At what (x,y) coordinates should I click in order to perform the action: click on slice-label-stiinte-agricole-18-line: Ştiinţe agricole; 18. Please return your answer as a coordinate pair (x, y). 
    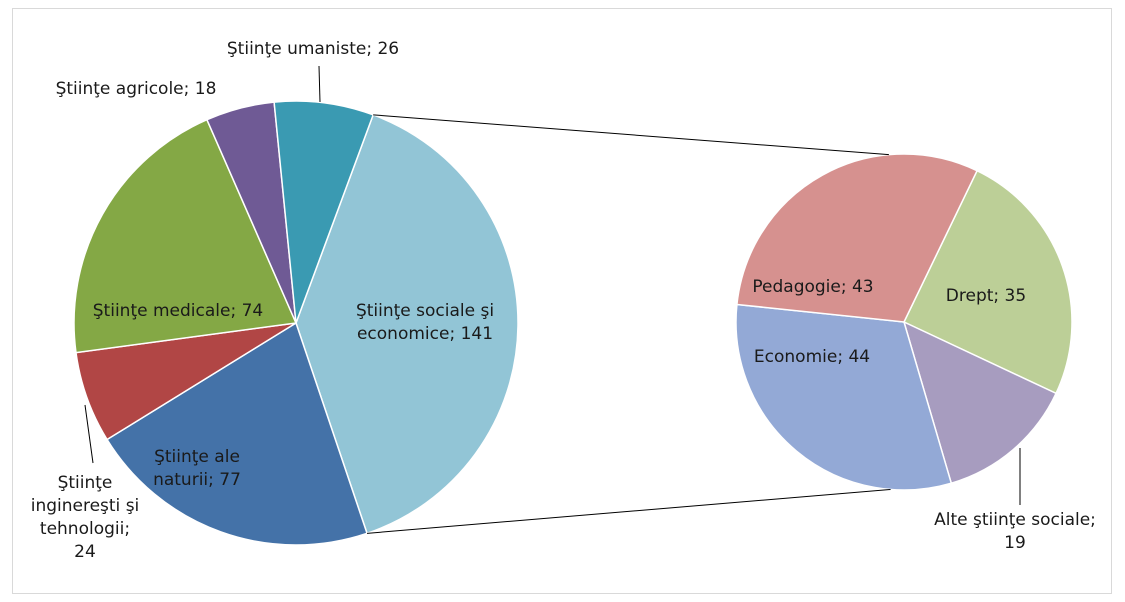
    Looking at the image, I should click on (136, 89).